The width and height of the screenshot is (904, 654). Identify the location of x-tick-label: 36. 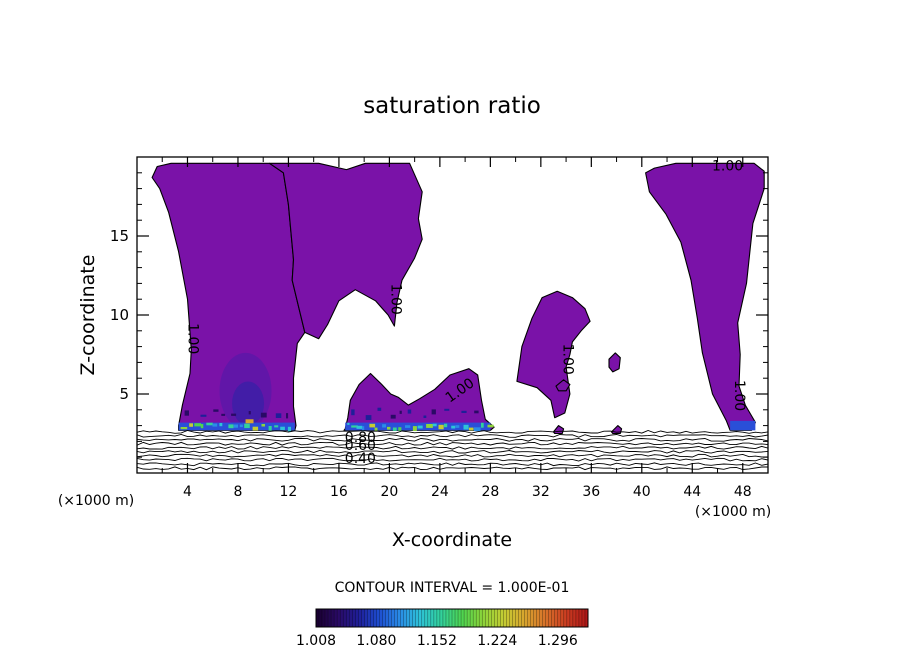
(591, 492).